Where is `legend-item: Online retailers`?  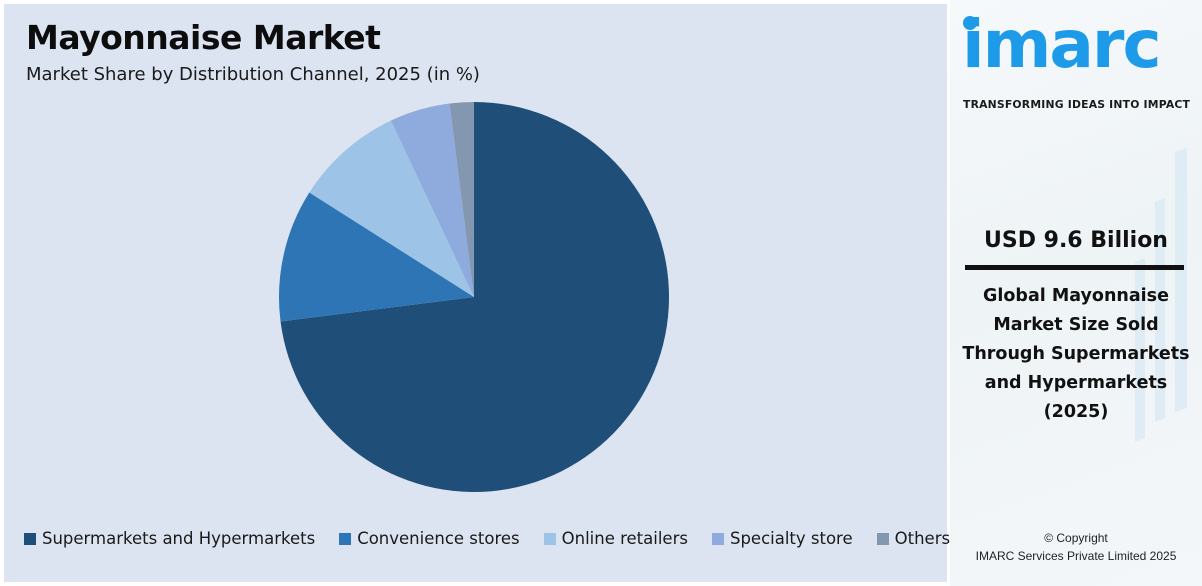
legend-item: Online retailers is located at coordinates (615, 538).